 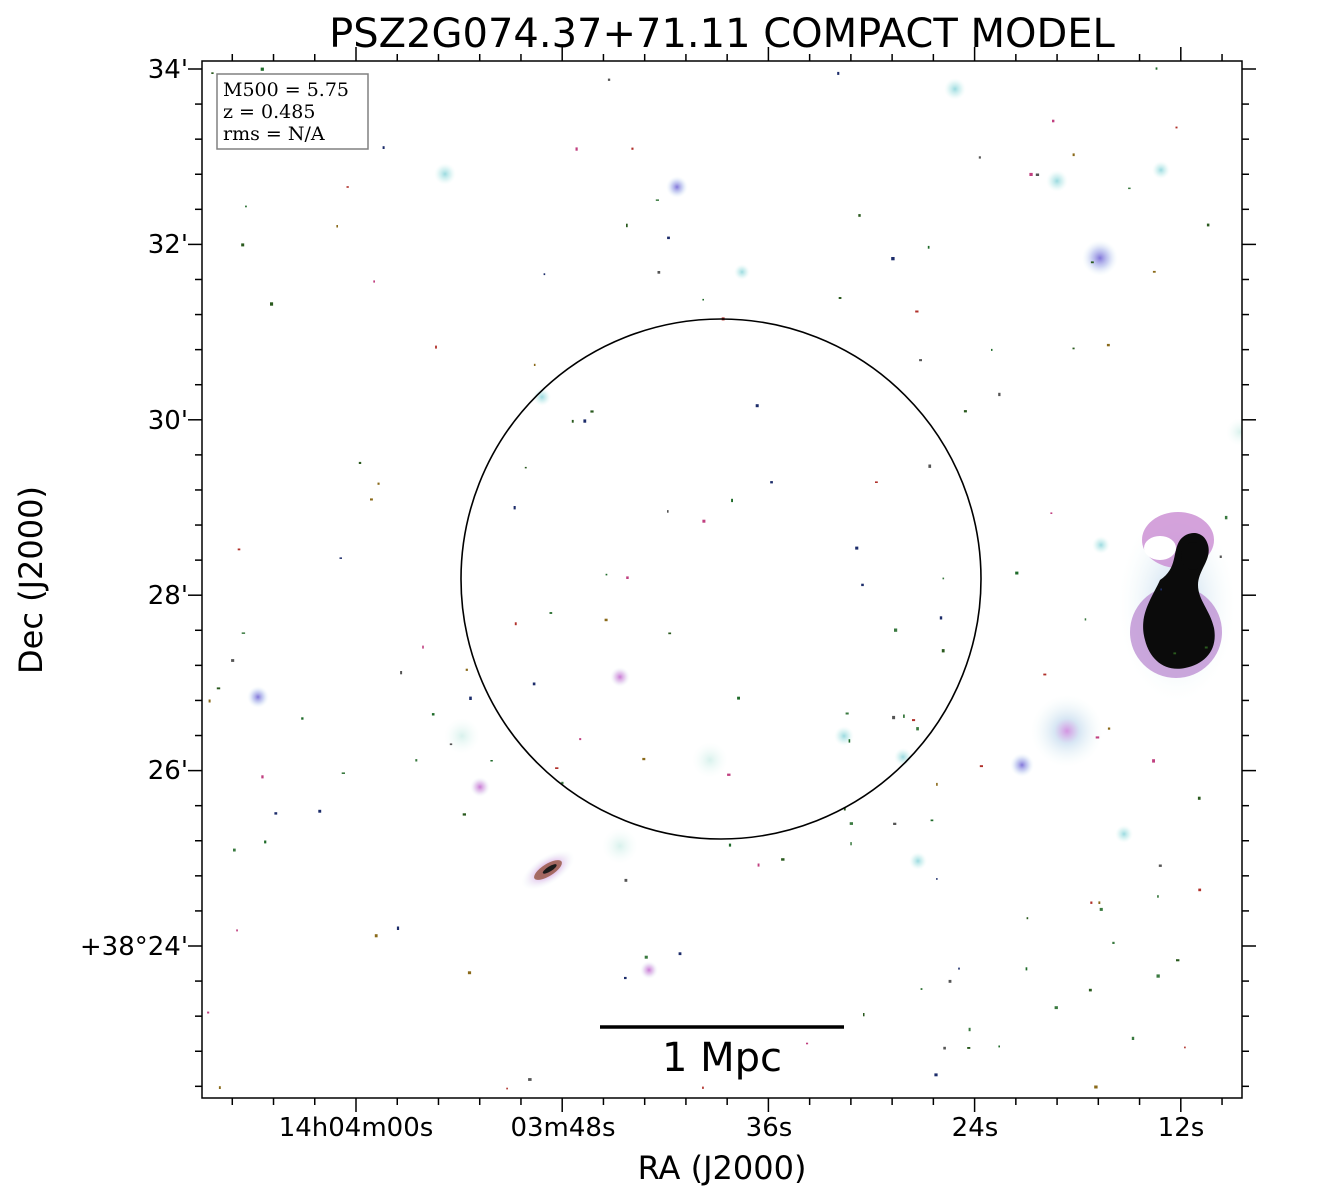 What do you see at coordinates (722, 1168) in the screenshot?
I see `x-axis-label: RA (J2000)` at bounding box center [722, 1168].